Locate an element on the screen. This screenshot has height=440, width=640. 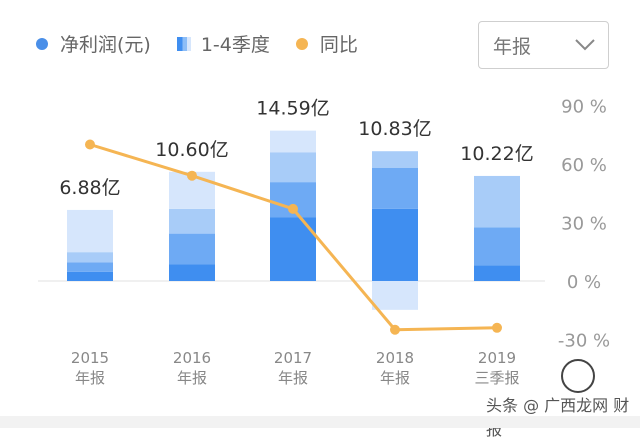
y2-tick-label: 90 % is located at coordinates (584, 107).